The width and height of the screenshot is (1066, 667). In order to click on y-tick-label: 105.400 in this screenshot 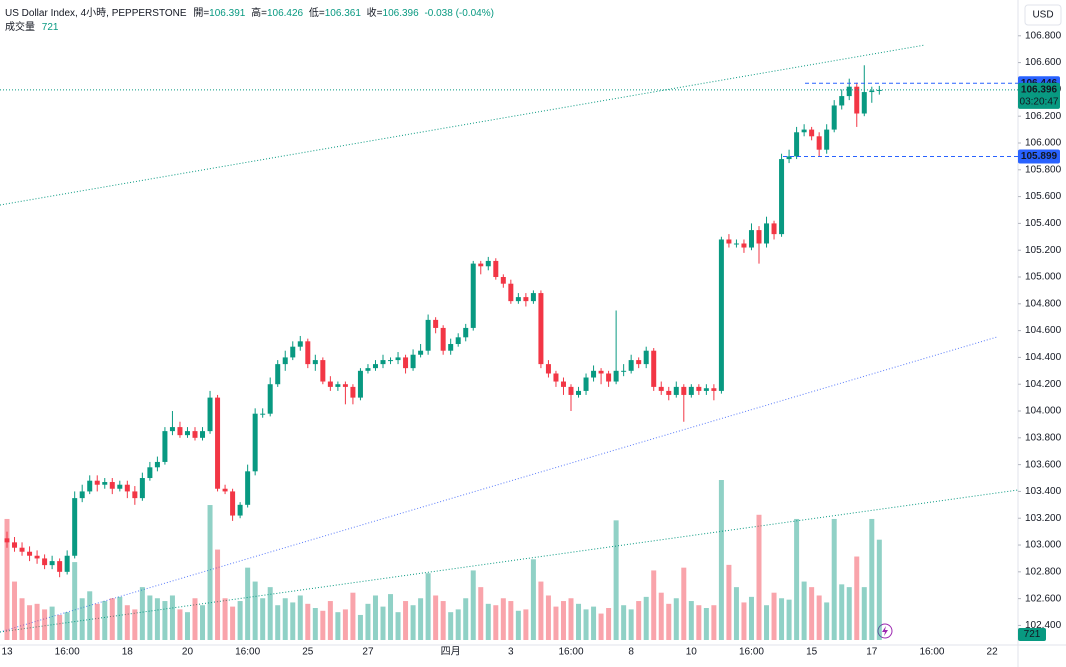, I will do `click(1043, 223)`.